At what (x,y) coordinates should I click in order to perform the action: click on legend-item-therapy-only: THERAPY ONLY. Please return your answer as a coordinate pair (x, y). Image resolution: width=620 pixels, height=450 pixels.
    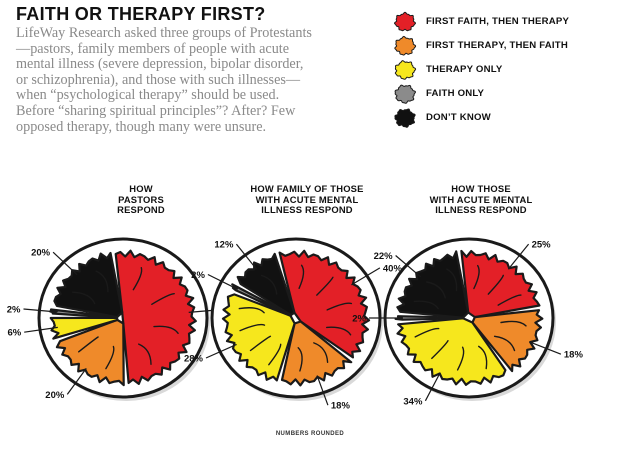
    Looking at the image, I should click on (502, 72).